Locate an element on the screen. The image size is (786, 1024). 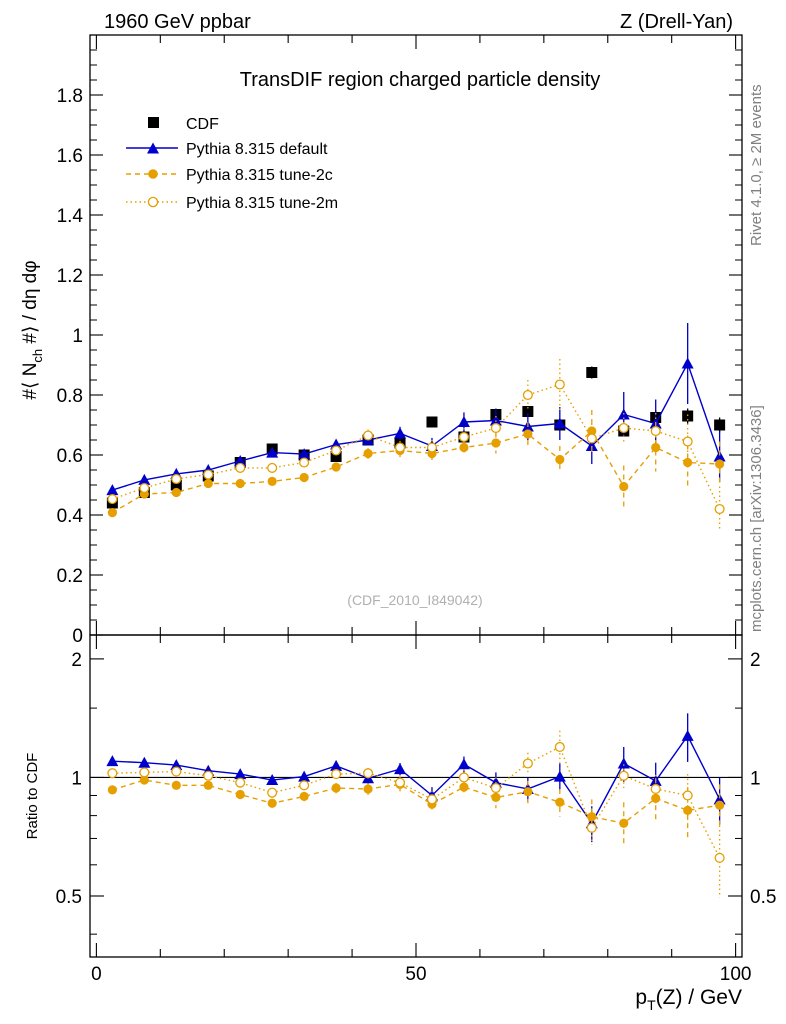
ratio-y-tick-label: 1 is located at coordinates (76, 778).